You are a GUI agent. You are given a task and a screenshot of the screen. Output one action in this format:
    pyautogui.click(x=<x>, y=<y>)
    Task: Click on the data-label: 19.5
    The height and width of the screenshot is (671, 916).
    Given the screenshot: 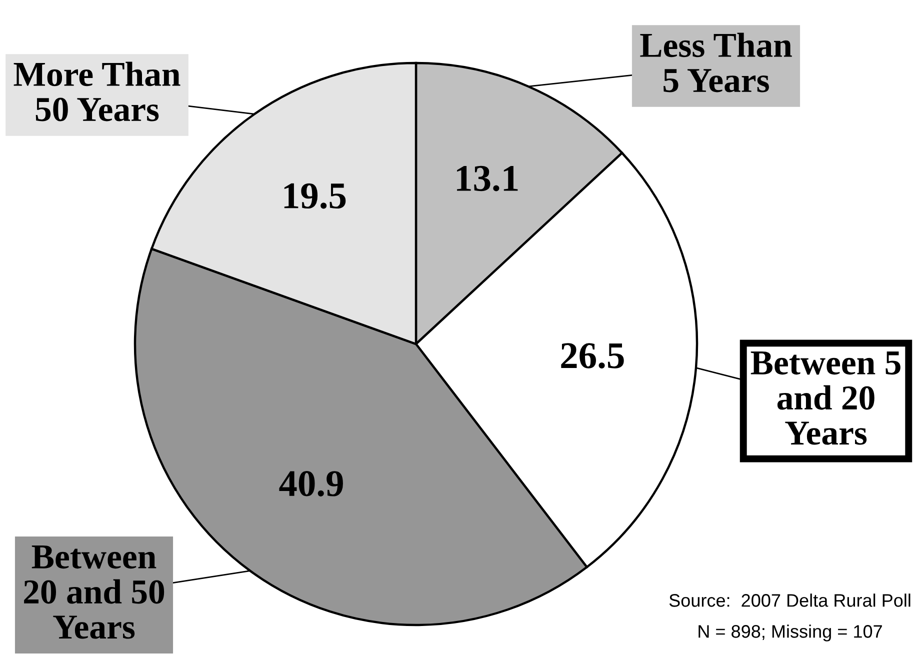 What is the action you would take?
    pyautogui.click(x=315, y=196)
    